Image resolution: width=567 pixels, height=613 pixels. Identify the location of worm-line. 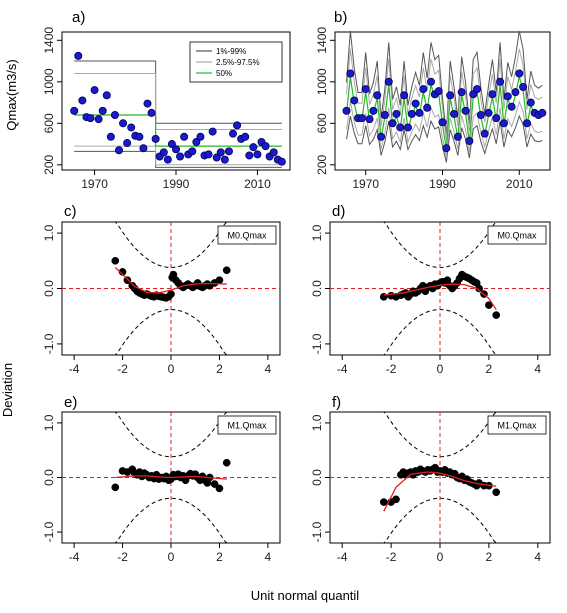
(171, 477).